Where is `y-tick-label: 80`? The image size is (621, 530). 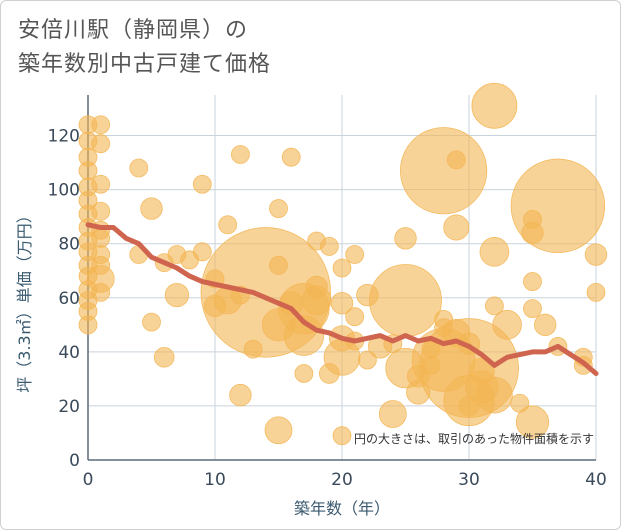 y-tick-label: 80 is located at coordinates (69, 245).